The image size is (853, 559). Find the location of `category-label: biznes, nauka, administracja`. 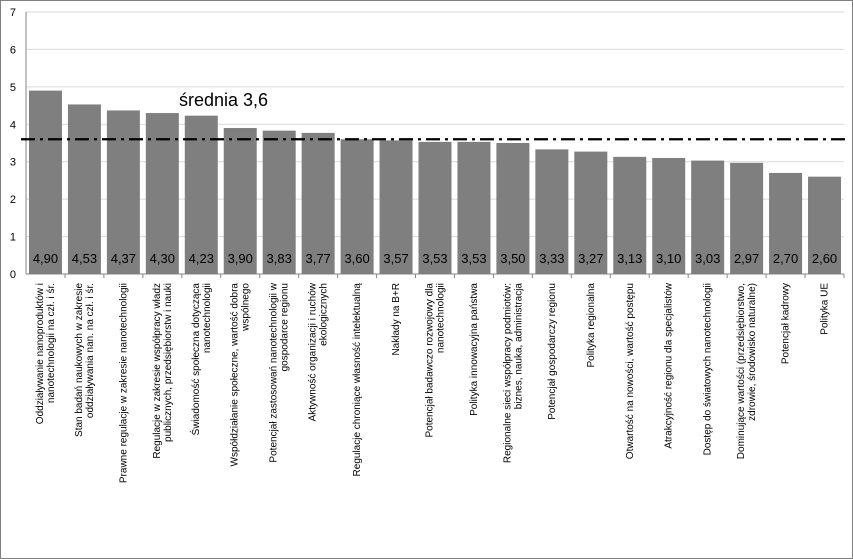

category-label: biznes, nauka, administracja is located at coordinates (518, 346).